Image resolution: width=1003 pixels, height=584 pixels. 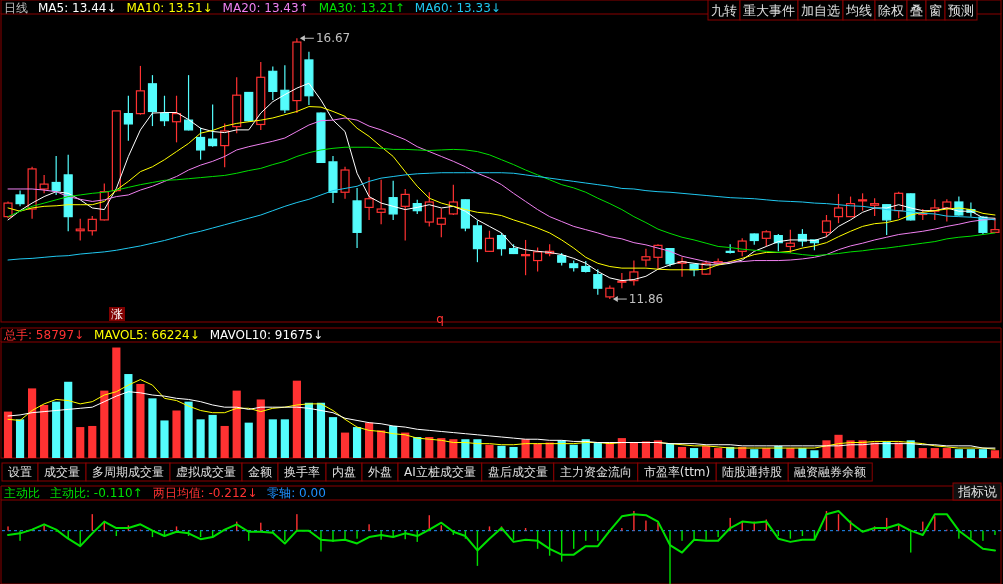 What do you see at coordinates (96, 493) in the screenshot?
I see `text: 主动比: -0.110↑` at bounding box center [96, 493].